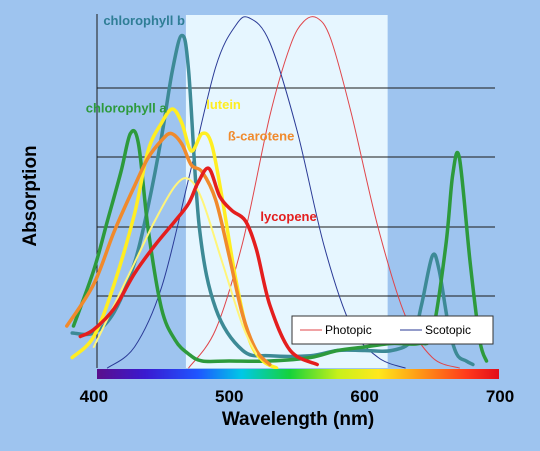 Image resolution: width=540 pixels, height=451 pixels. Describe the element at coordinates (364, 396) in the screenshot. I see `x-tick-label: 600` at that location.